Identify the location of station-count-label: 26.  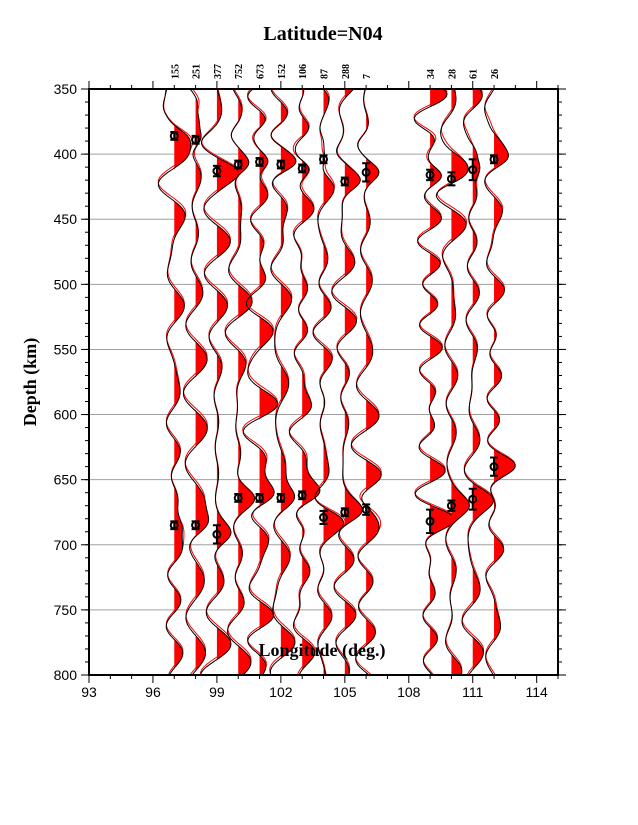
(495, 74).